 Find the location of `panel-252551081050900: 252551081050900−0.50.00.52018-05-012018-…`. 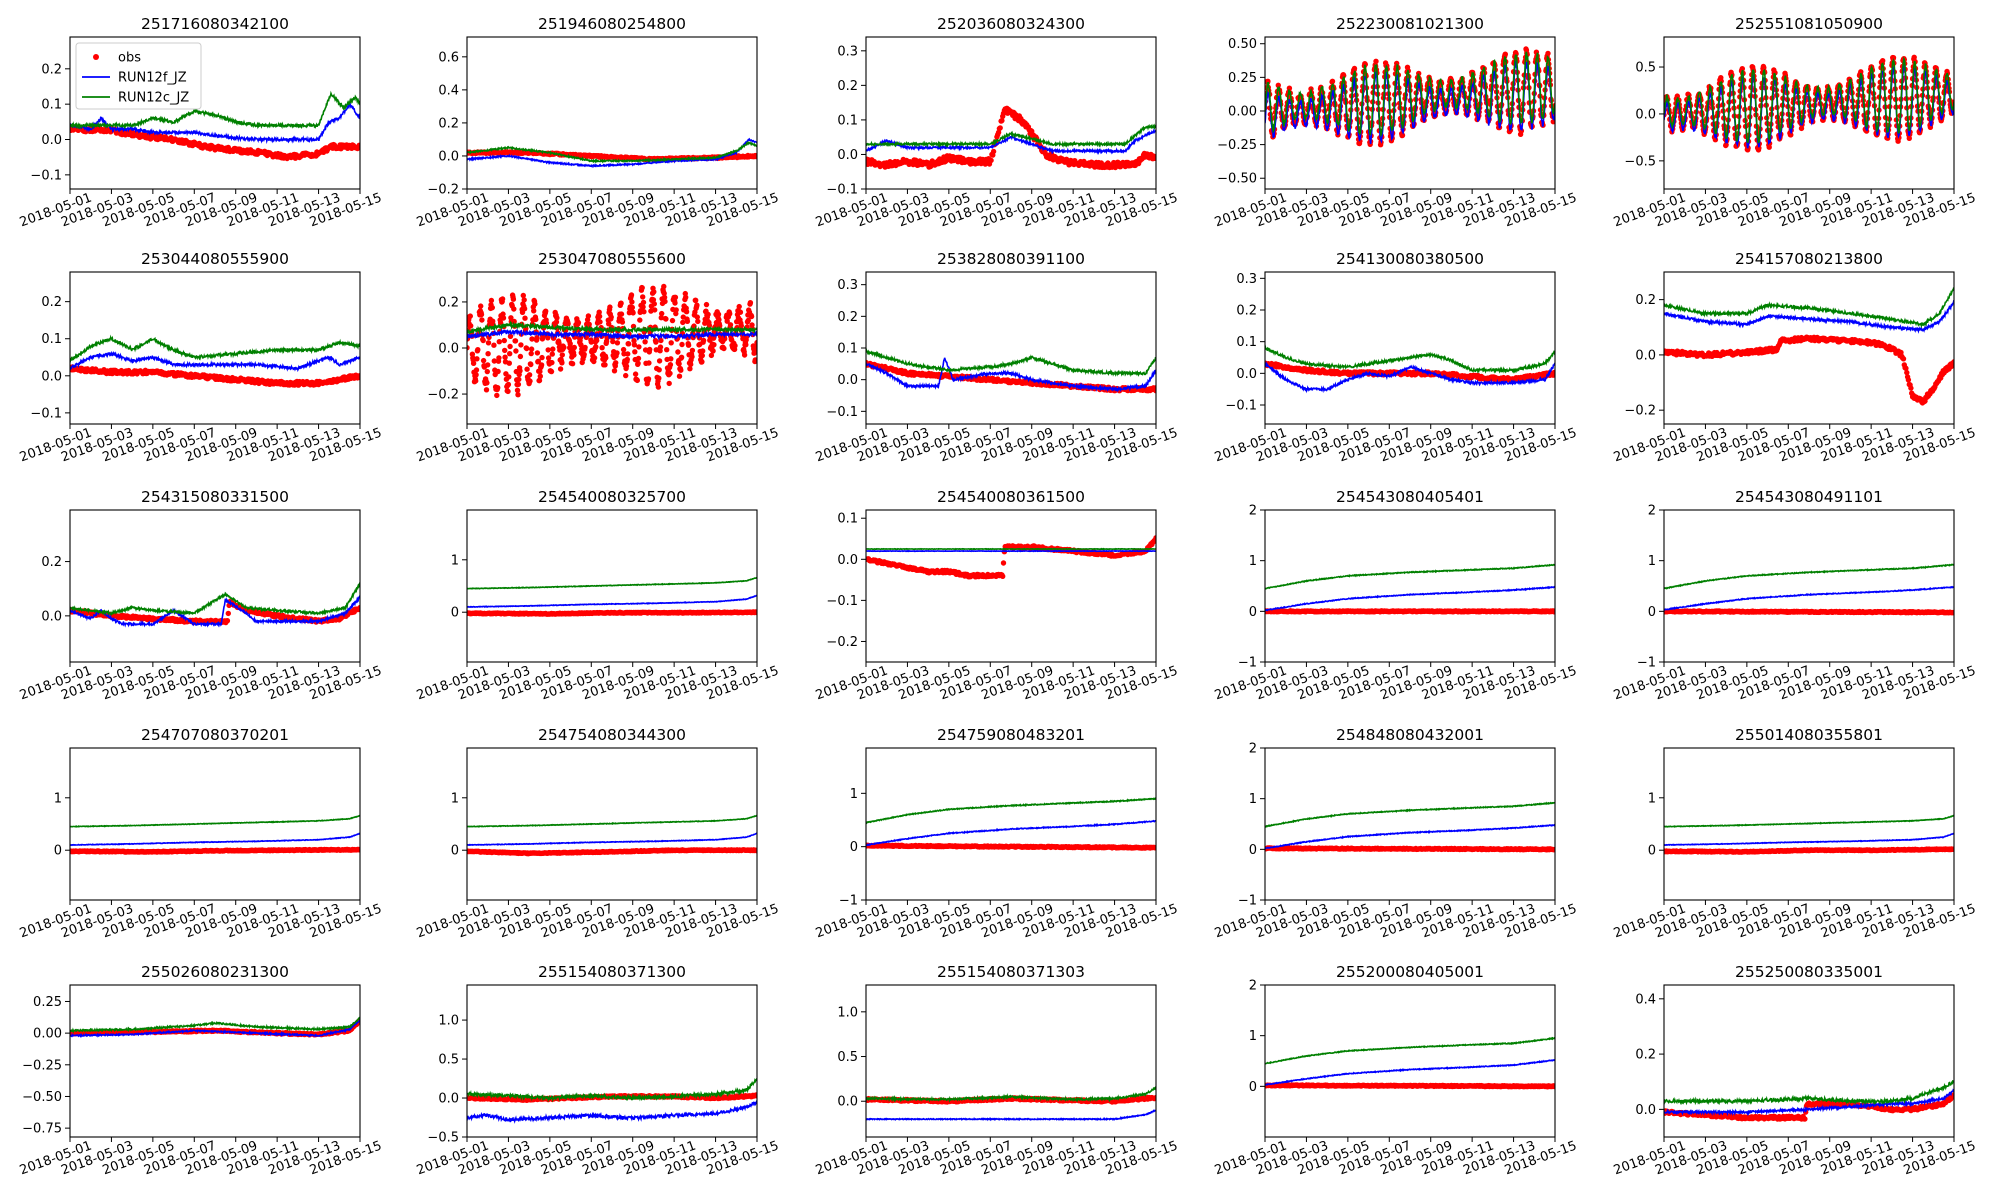

panel-252551081050900: 252551081050900−0.50.00.52018-05-012018-… is located at coordinates (1795, 122).